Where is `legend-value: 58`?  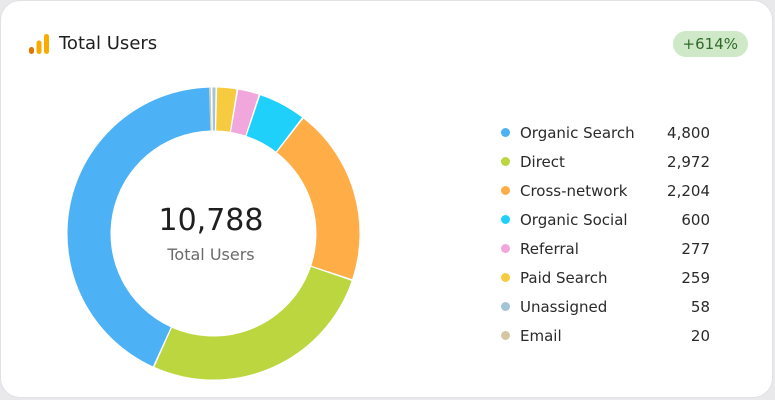
legend-value: 58 is located at coordinates (700, 306).